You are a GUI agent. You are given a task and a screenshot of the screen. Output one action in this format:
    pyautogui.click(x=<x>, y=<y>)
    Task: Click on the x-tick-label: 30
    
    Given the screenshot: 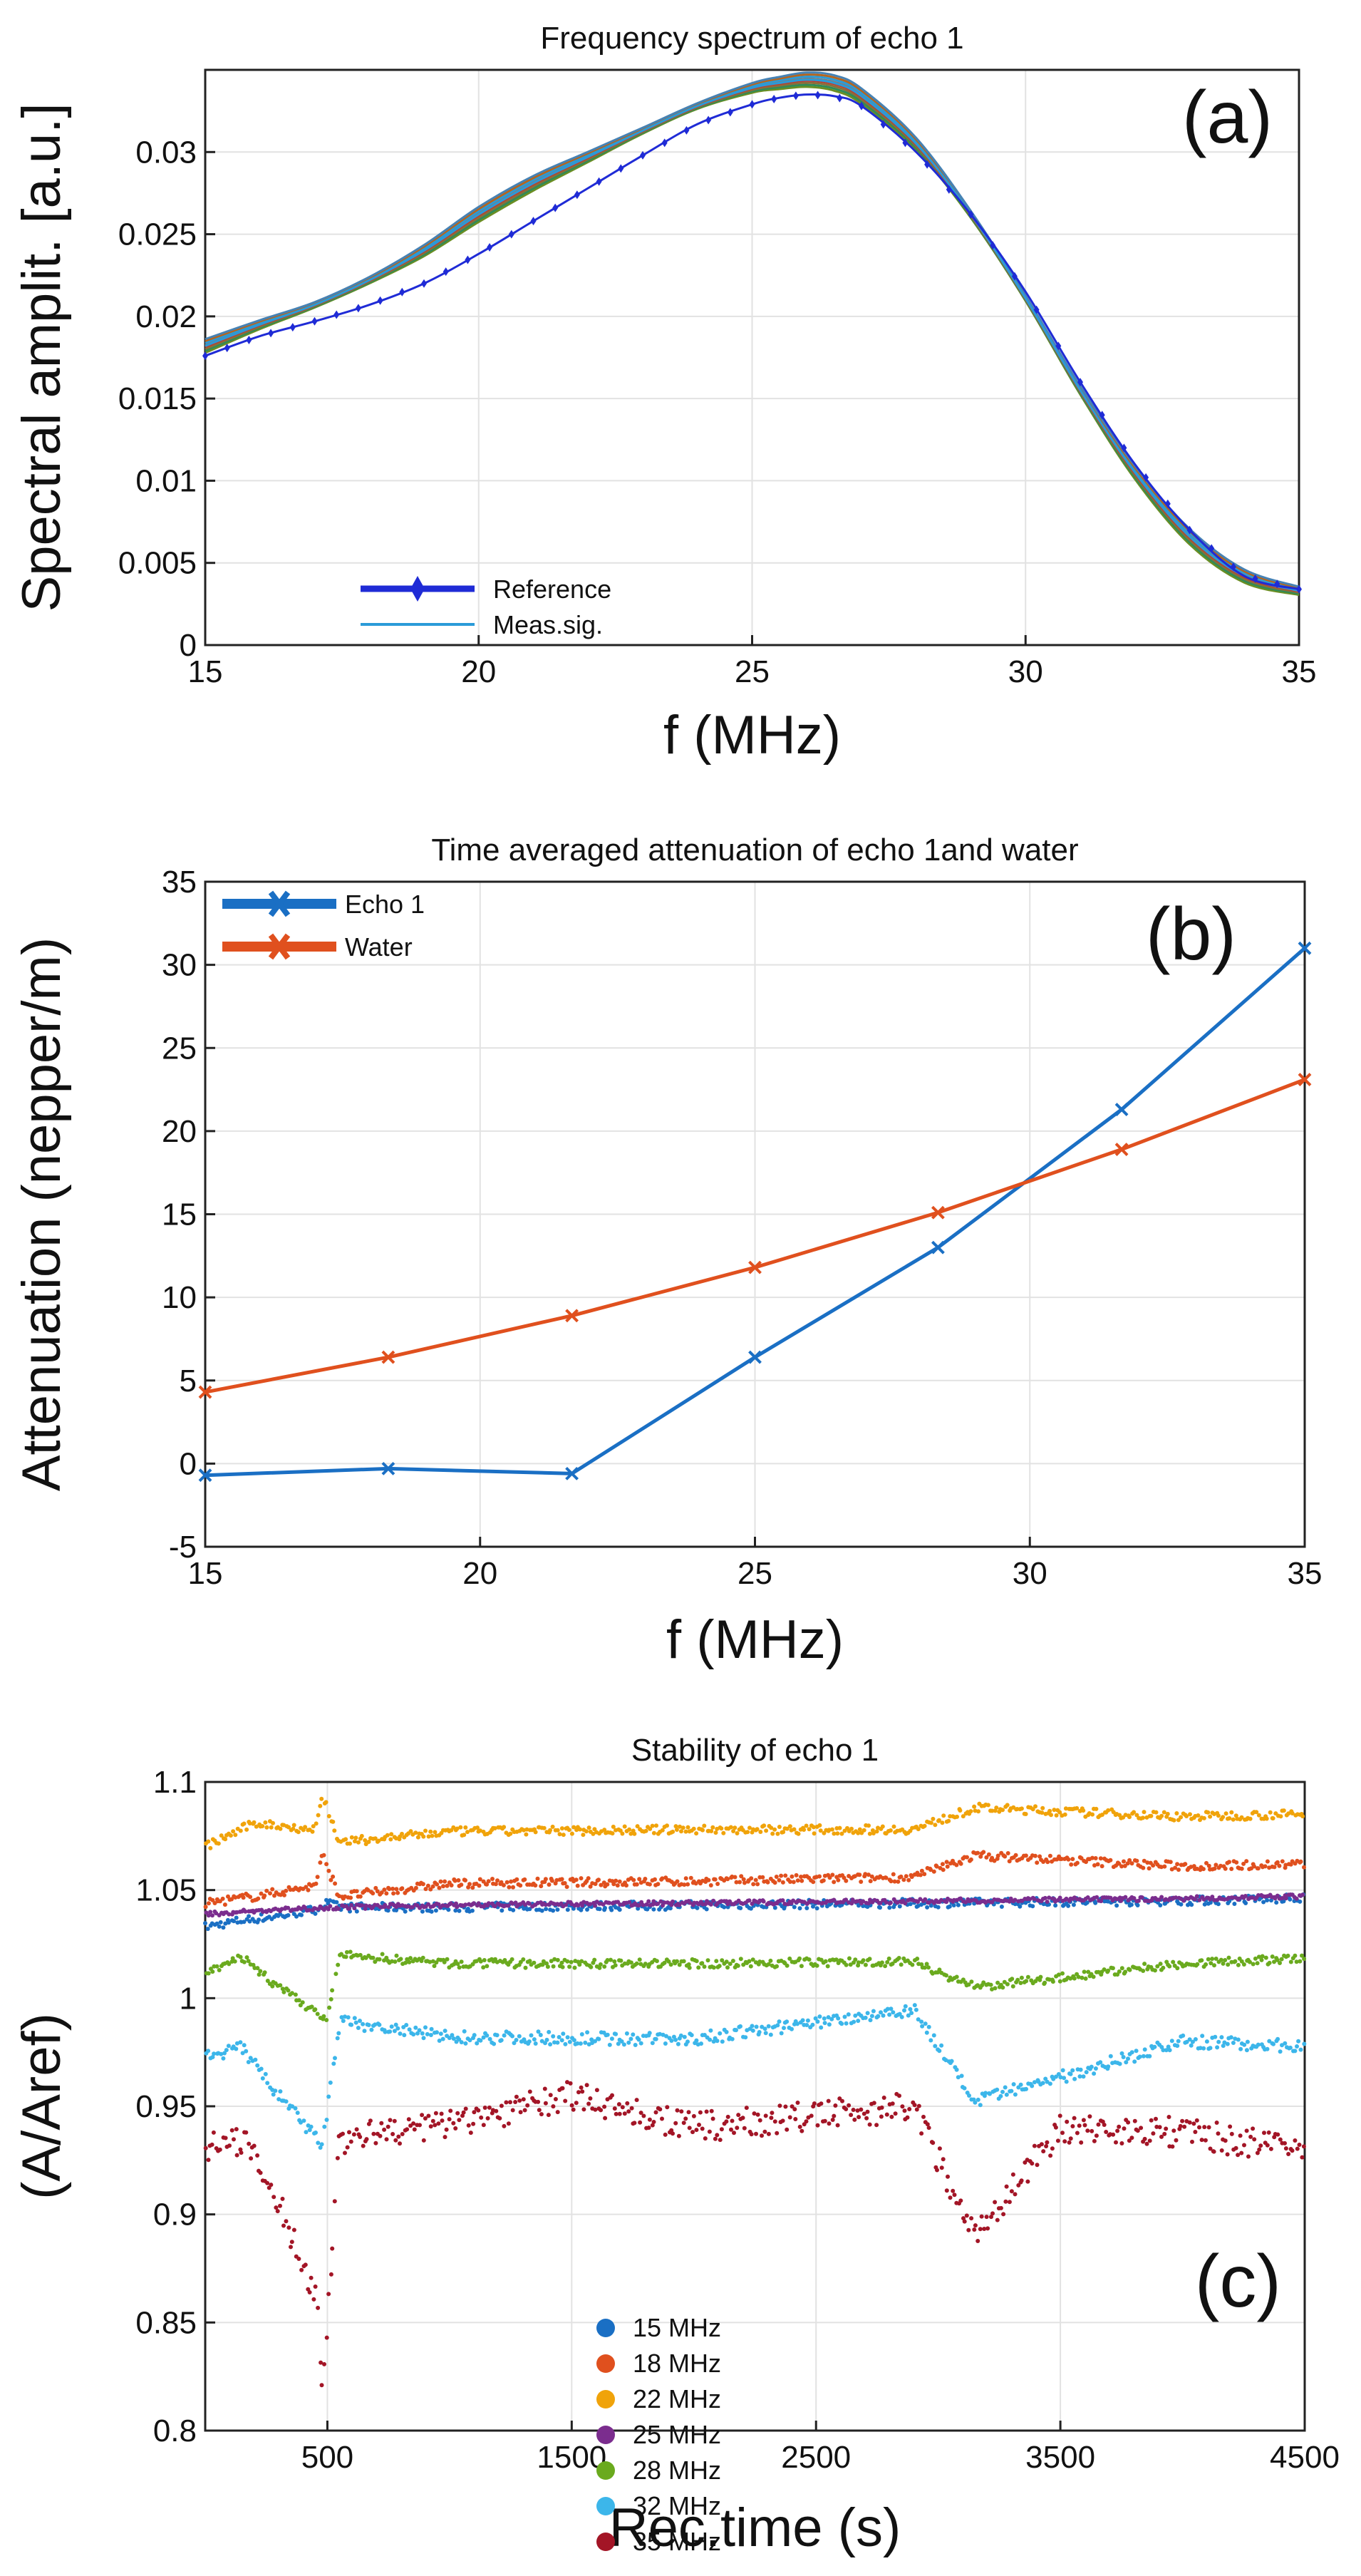 What is the action you would take?
    pyautogui.click(x=1030, y=1573)
    